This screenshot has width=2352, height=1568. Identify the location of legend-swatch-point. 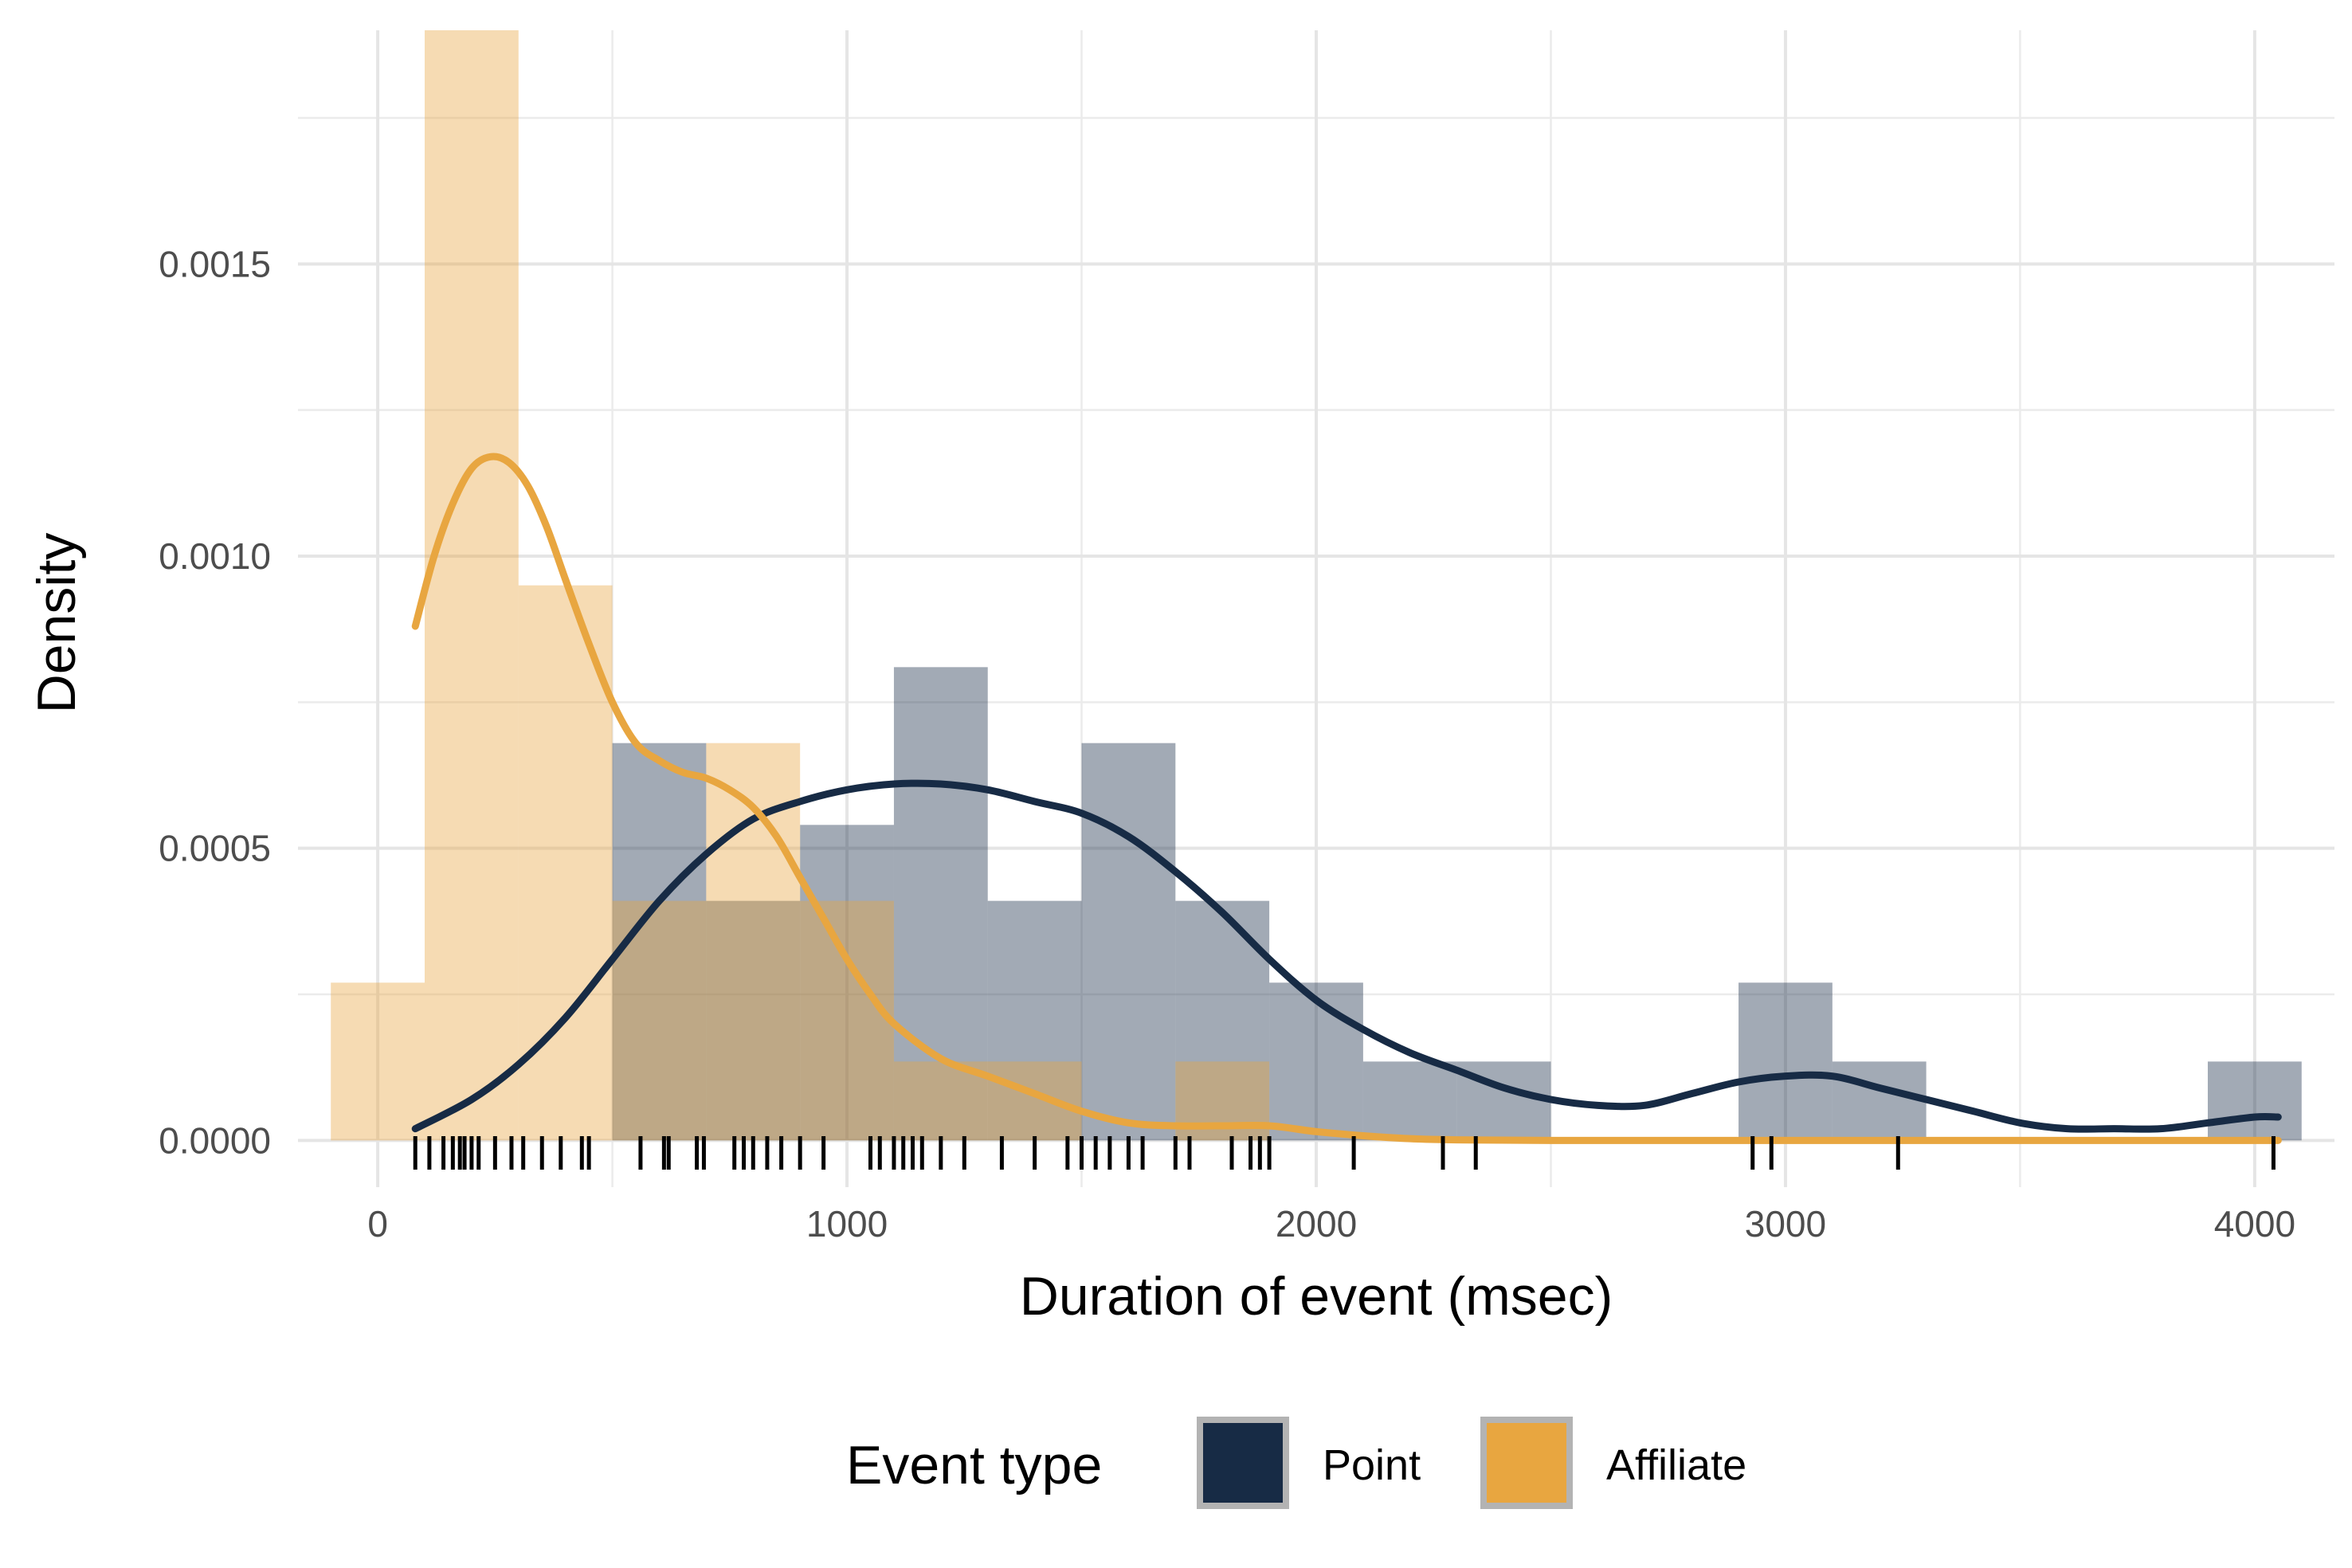
(1243, 1463).